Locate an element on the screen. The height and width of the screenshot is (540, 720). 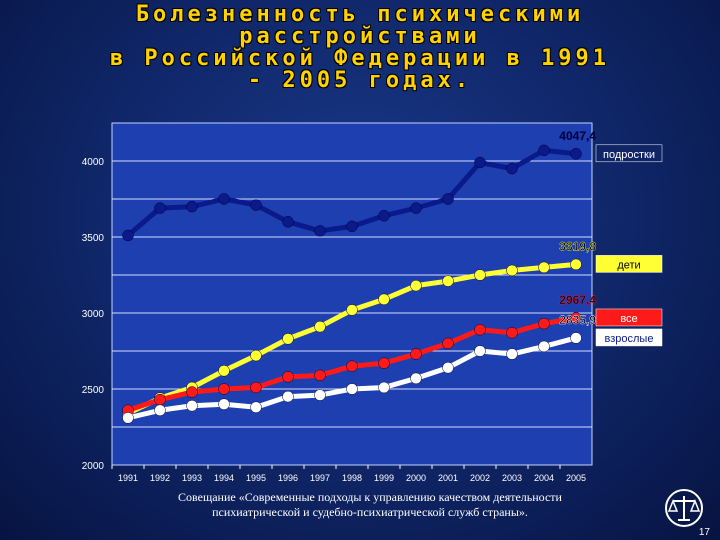
page-number: 17 is located at coordinates (704, 532).